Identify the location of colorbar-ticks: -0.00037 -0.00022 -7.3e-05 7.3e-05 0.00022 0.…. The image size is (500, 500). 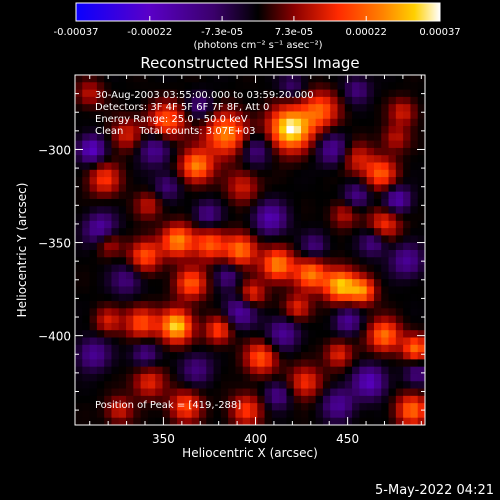
(257, 27).